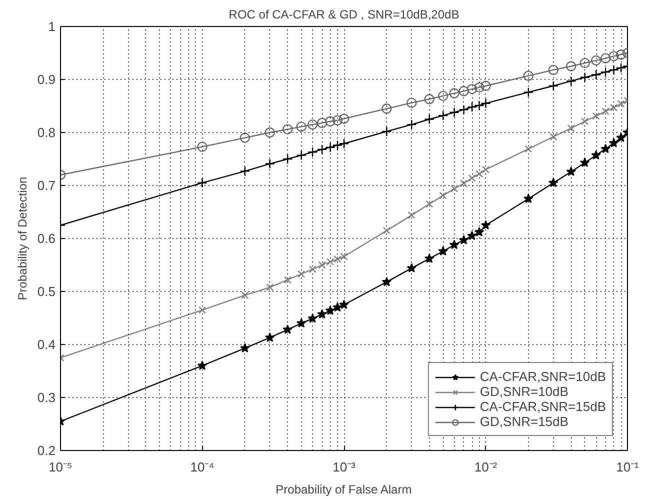  I want to click on legend-label: CA-CFAR,SNR=10dB, so click(543, 376).